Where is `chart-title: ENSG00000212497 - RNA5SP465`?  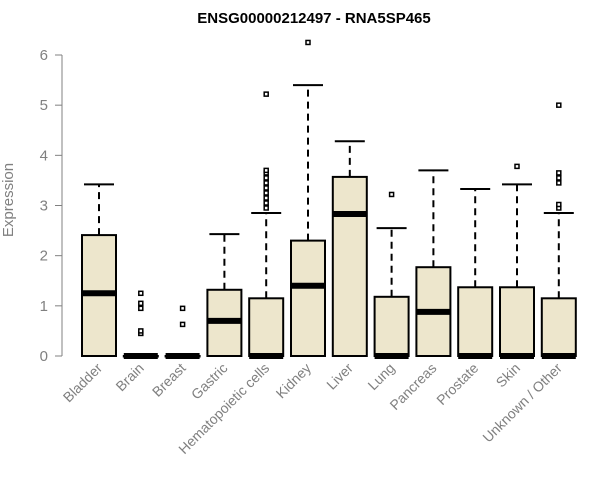 chart-title: ENSG00000212497 - RNA5SP465 is located at coordinates (313, 18).